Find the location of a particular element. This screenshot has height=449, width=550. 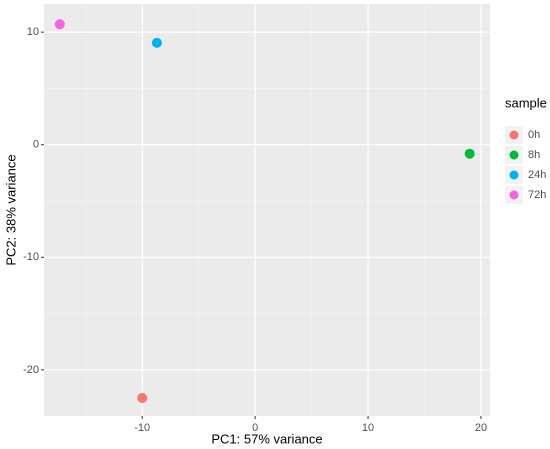

x-tick-label: 10 is located at coordinates (368, 428).